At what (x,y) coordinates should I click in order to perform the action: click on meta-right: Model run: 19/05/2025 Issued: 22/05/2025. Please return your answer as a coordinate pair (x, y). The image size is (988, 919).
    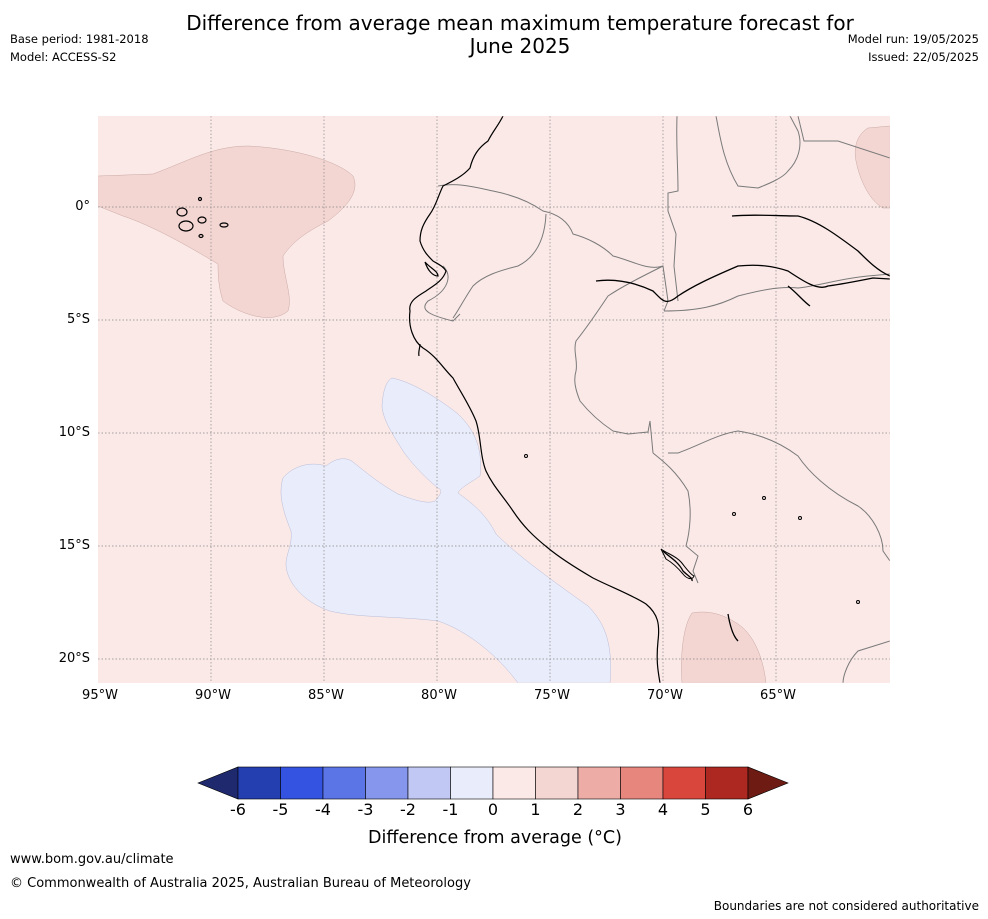
    Looking at the image, I should click on (913, 48).